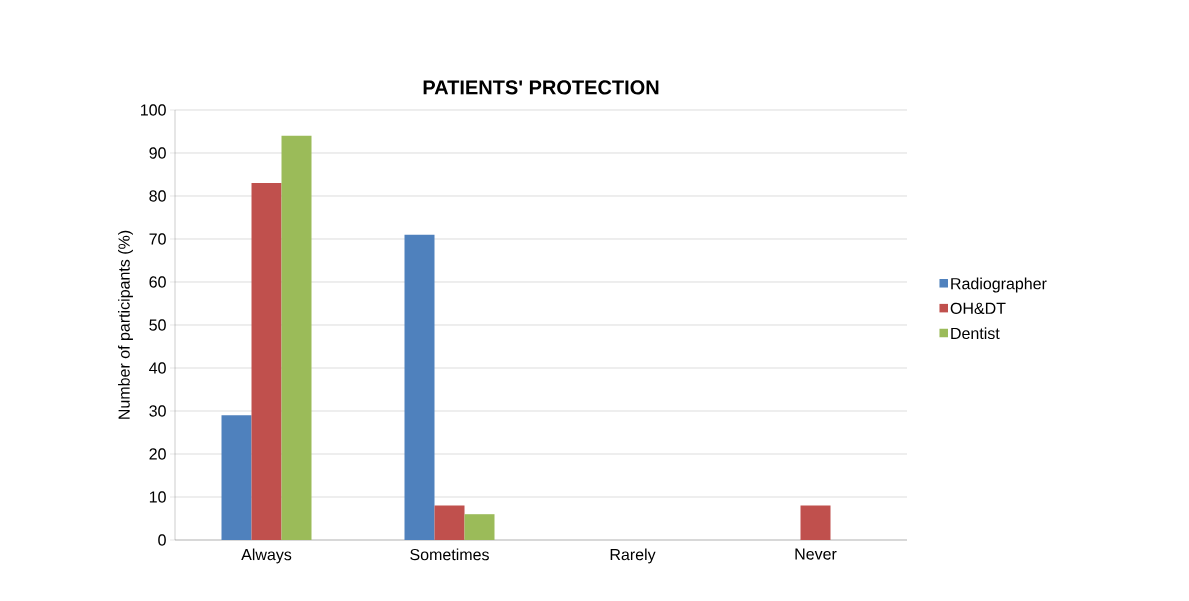 Image resolution: width=1189 pixels, height=601 pixels. I want to click on chart-title: PATIENTS' PROTECTION, so click(541, 87).